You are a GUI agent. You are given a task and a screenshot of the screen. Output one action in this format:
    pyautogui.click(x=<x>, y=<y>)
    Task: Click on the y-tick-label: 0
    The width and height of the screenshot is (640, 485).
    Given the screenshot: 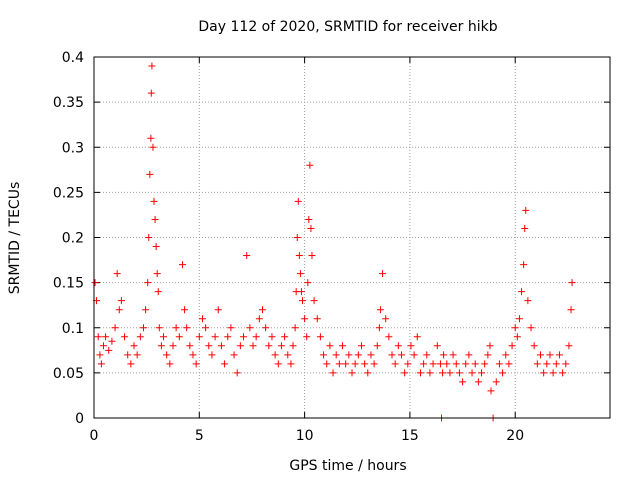 What is the action you would take?
    pyautogui.click(x=79, y=419)
    